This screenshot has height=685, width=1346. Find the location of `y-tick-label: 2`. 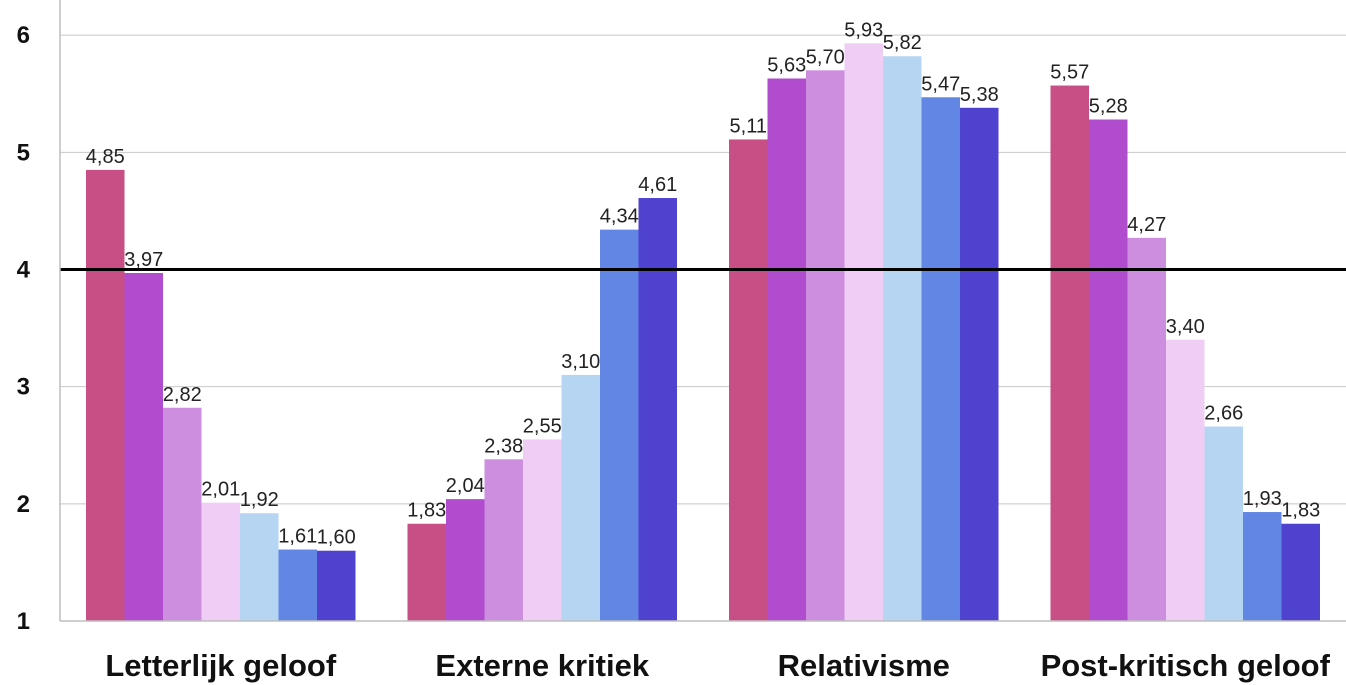

y-tick-label: 2 is located at coordinates (23, 504).